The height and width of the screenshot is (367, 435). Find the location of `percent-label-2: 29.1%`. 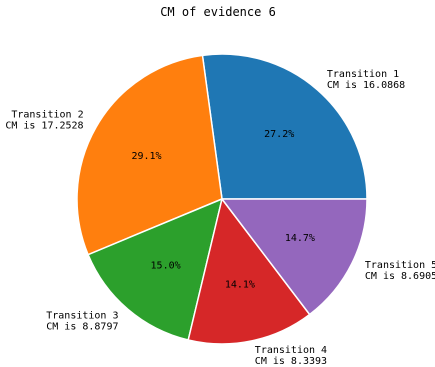

percent-label-2: 29.1% is located at coordinates (146, 156).